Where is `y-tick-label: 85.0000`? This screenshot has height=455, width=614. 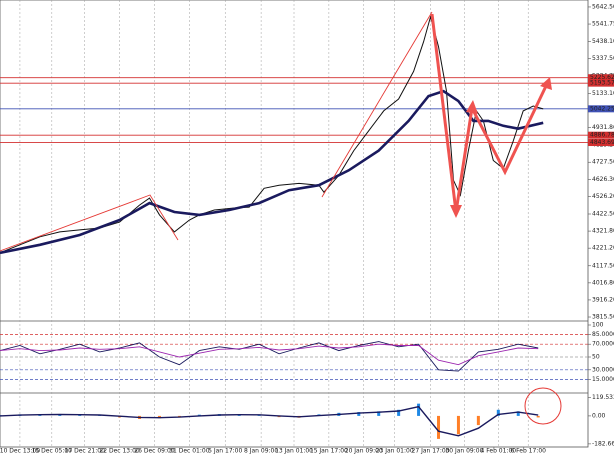 y-tick-label: 85.0000 is located at coordinates (603, 334).